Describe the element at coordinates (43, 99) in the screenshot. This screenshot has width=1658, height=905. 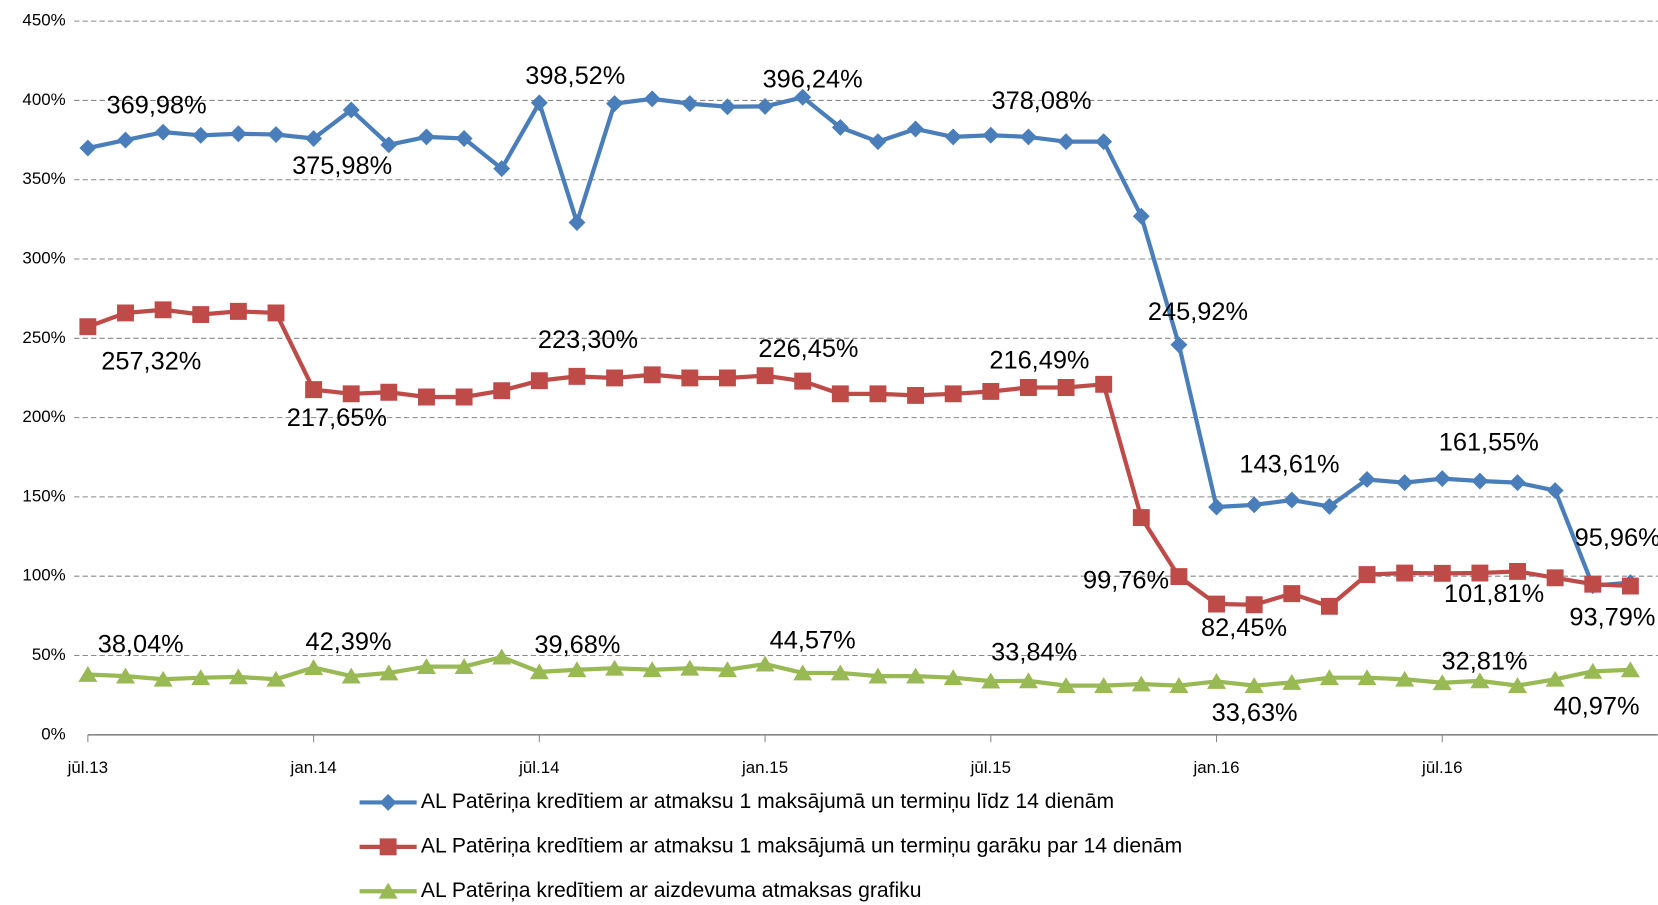
I see `y-tick-label: 400%` at that location.